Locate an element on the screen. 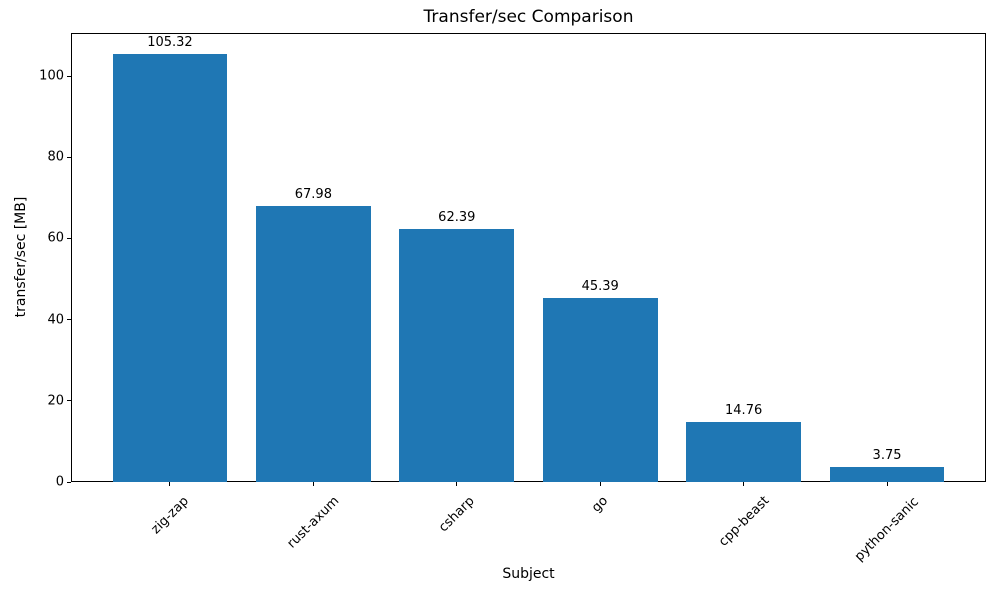 This screenshot has height=600, width=1000. bar-value-label: 62.39 is located at coordinates (457, 217).